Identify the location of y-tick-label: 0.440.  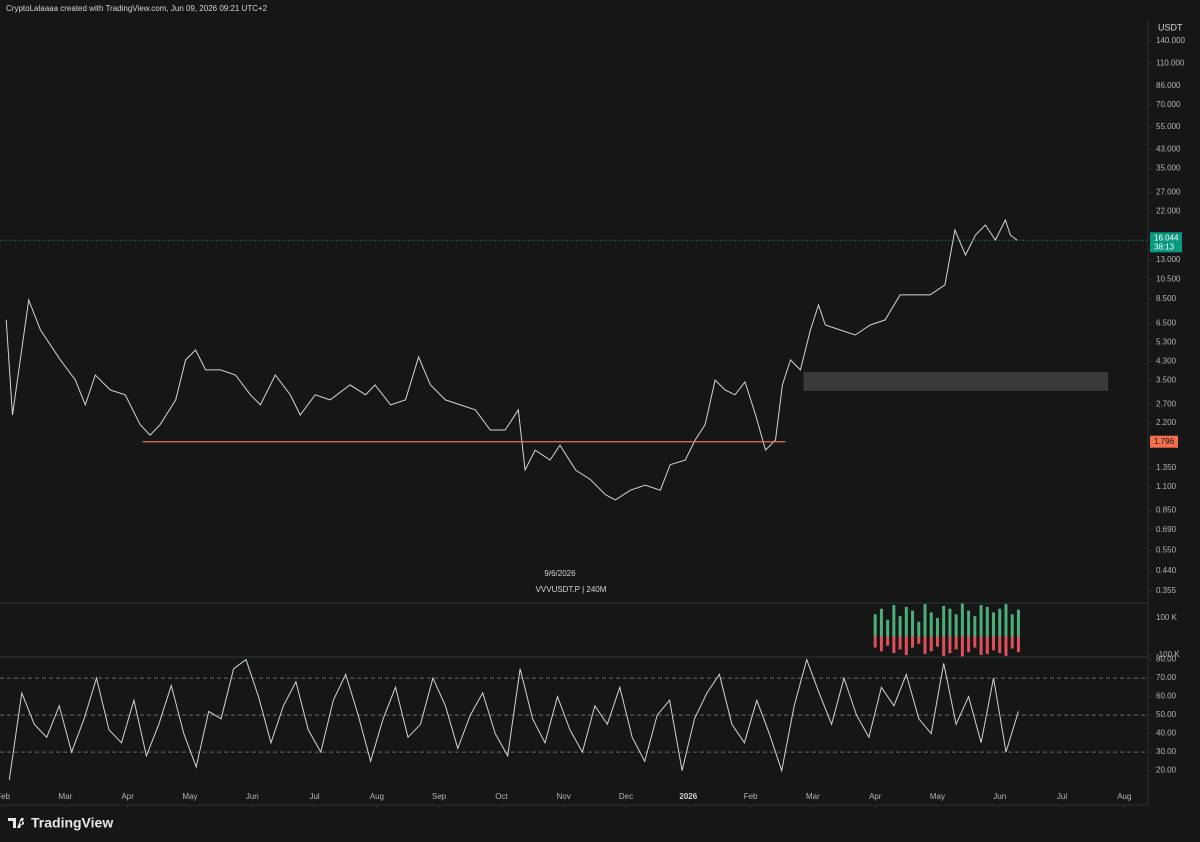
(1166, 570).